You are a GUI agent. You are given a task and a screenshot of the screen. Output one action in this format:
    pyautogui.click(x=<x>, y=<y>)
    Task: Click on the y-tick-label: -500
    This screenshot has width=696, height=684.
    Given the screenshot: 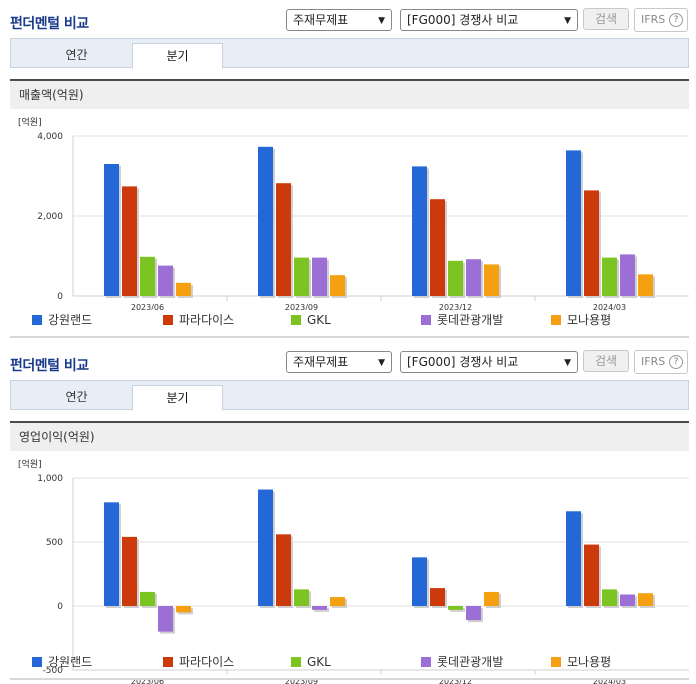 What is the action you would take?
    pyautogui.click(x=53, y=671)
    